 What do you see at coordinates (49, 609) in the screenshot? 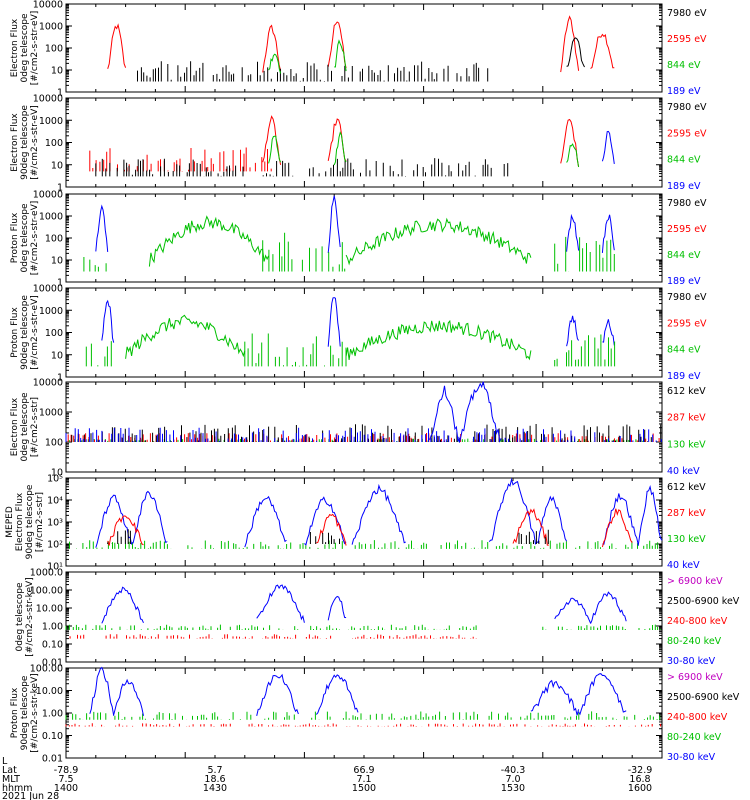
I see `y-tick-label: 10.00` at bounding box center [49, 609].